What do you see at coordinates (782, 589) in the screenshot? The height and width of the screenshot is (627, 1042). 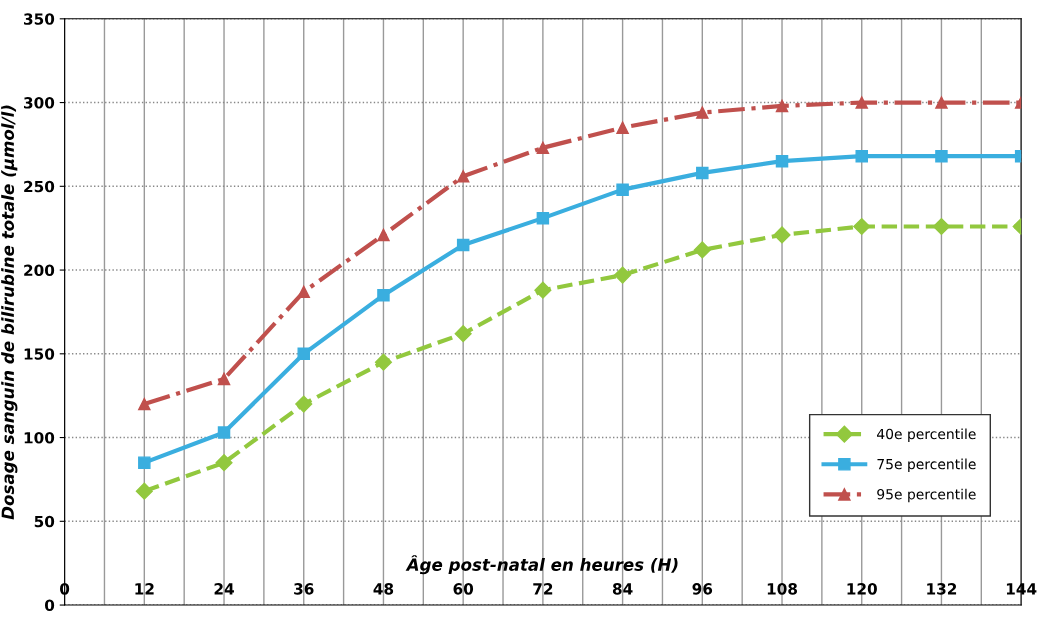 I see `x-tick-label: 108` at bounding box center [782, 589].